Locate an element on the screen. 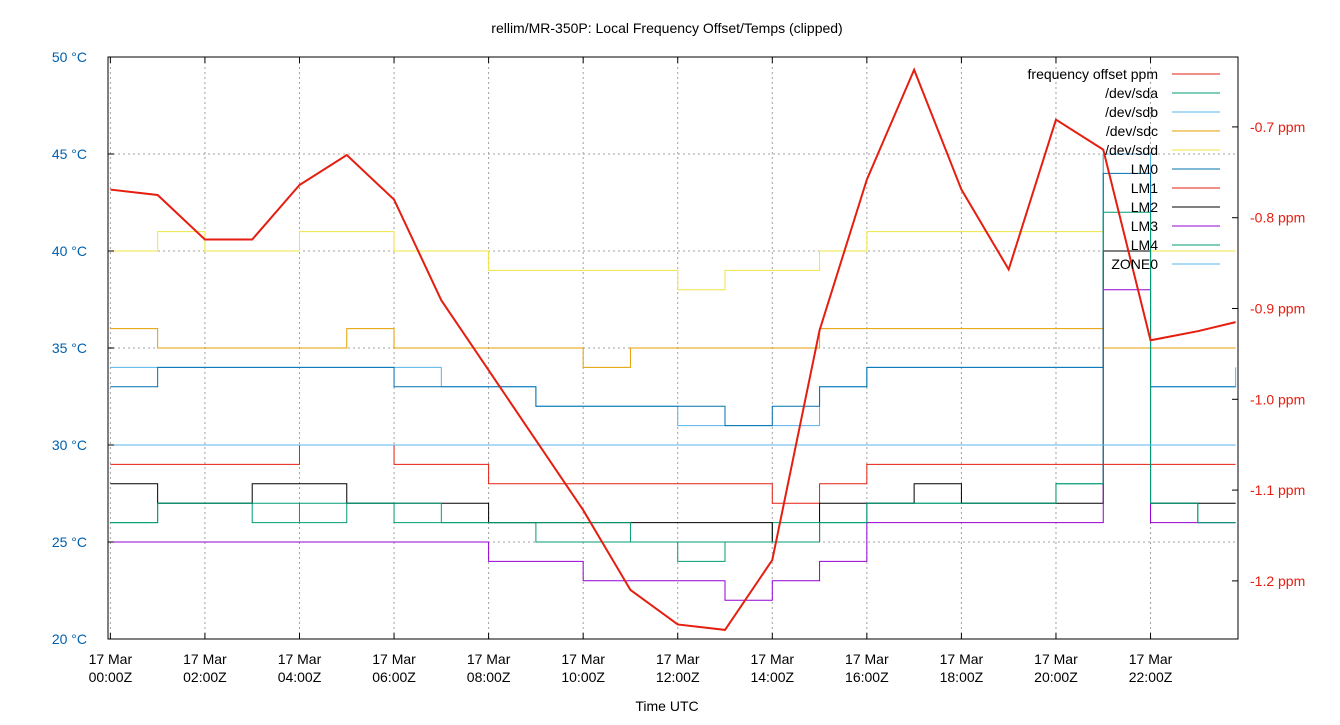 The width and height of the screenshot is (1340, 725). series-line-dev-sdd is located at coordinates (673, 261).